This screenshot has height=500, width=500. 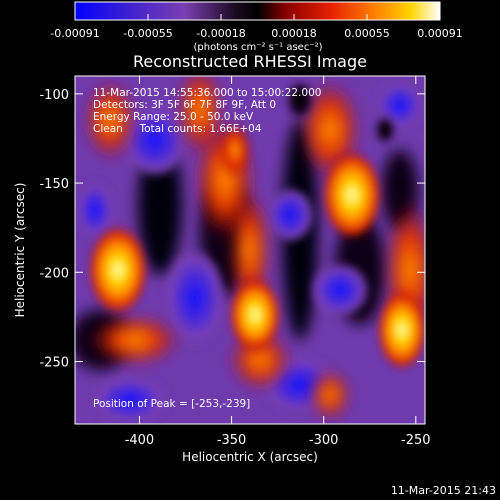 I want to click on colorbar-tick-label: 0.00018, so click(x=294, y=33).